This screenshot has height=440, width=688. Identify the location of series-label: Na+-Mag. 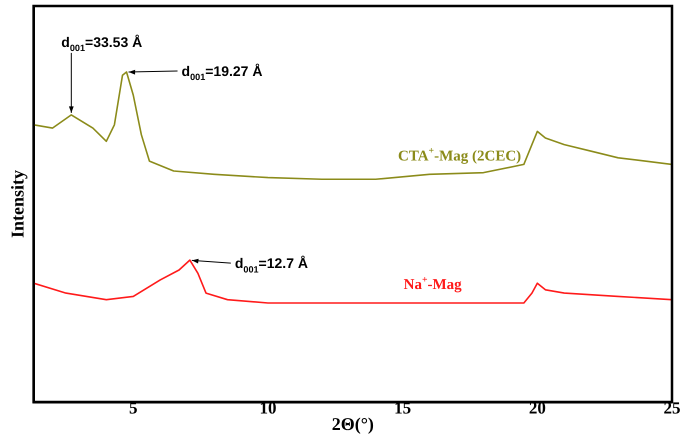
(433, 283).